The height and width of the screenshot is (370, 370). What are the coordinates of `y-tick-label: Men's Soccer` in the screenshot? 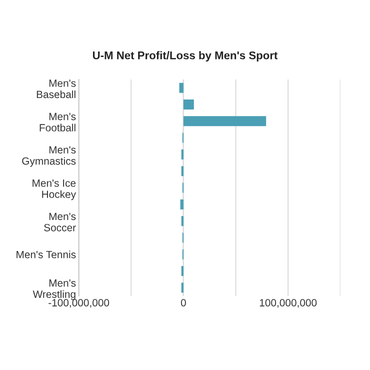 It's located at (60, 222).